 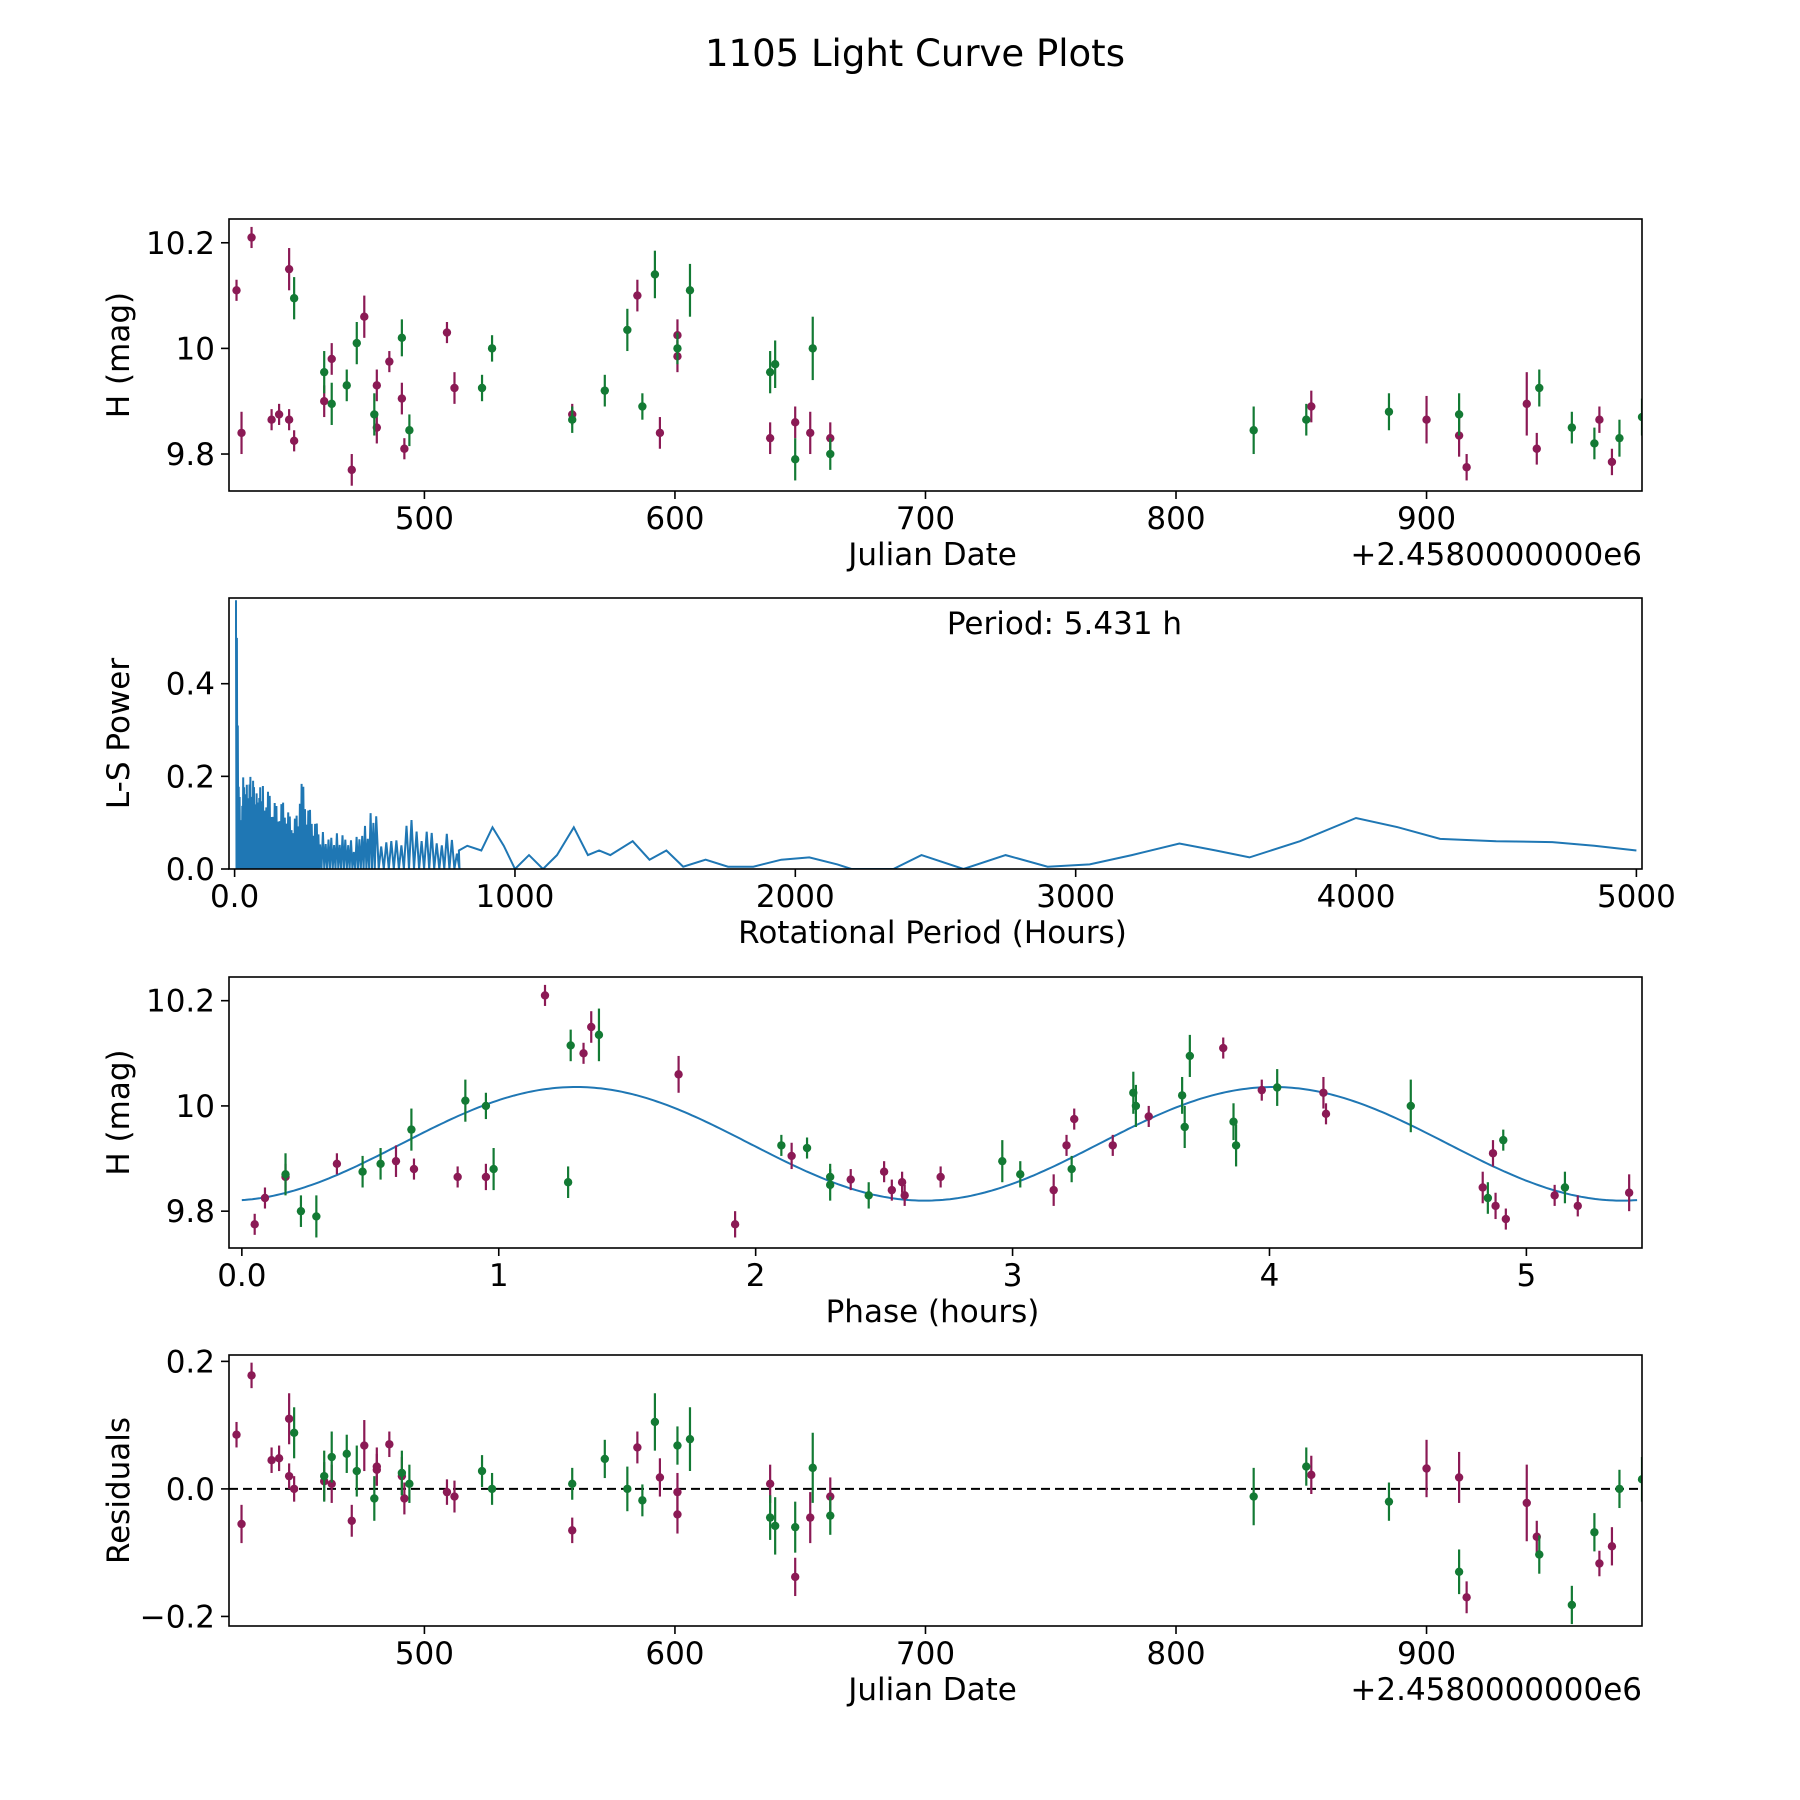 What do you see at coordinates (177, 1617) in the screenshot?
I see `y-tick-label: −0.2` at bounding box center [177, 1617].